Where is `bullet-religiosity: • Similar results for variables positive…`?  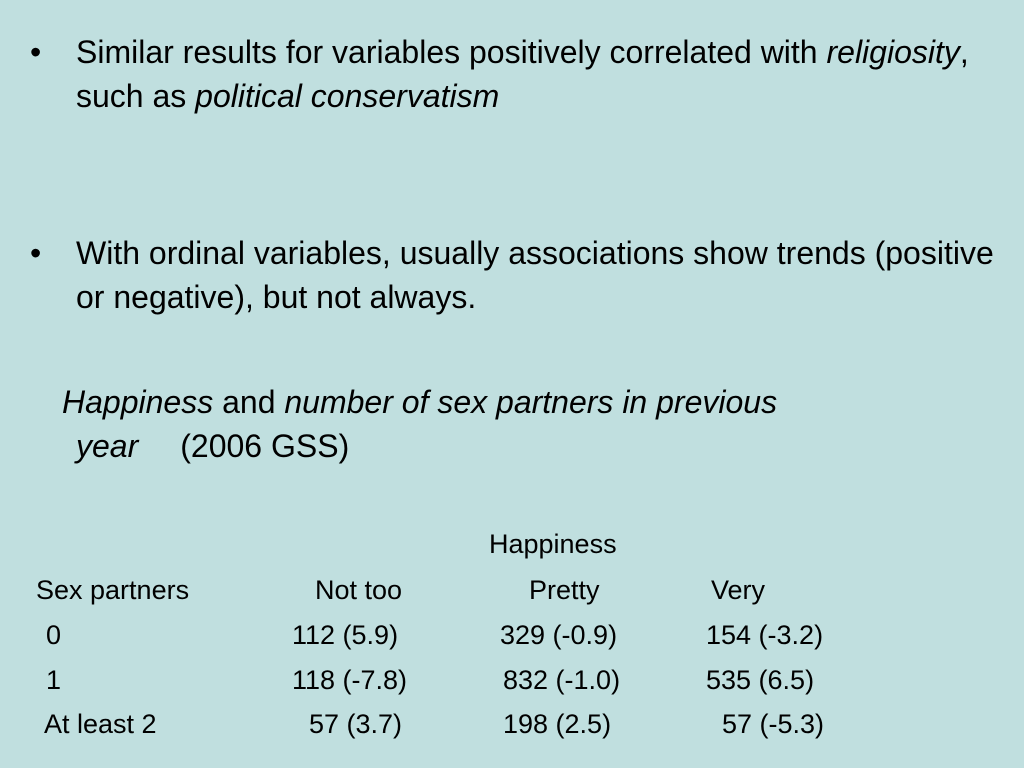
bullet-religiosity: • Similar results for variables positive… is located at coordinates (520, 74).